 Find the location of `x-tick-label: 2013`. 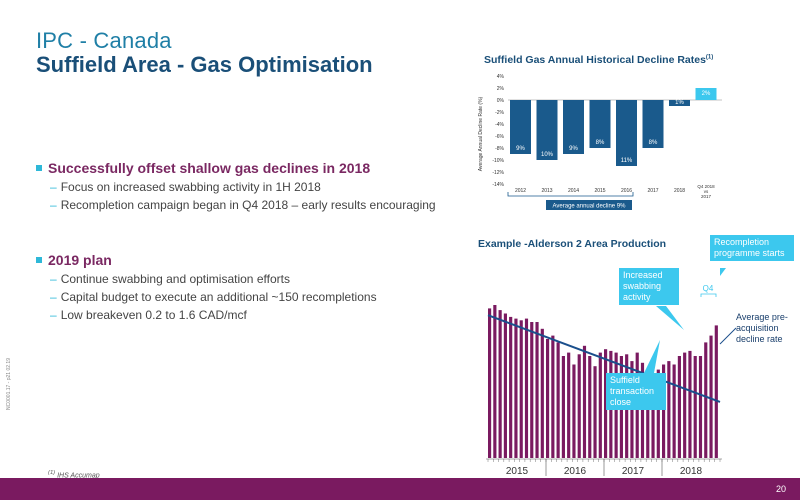

x-tick-label: 2013 is located at coordinates (546, 191).